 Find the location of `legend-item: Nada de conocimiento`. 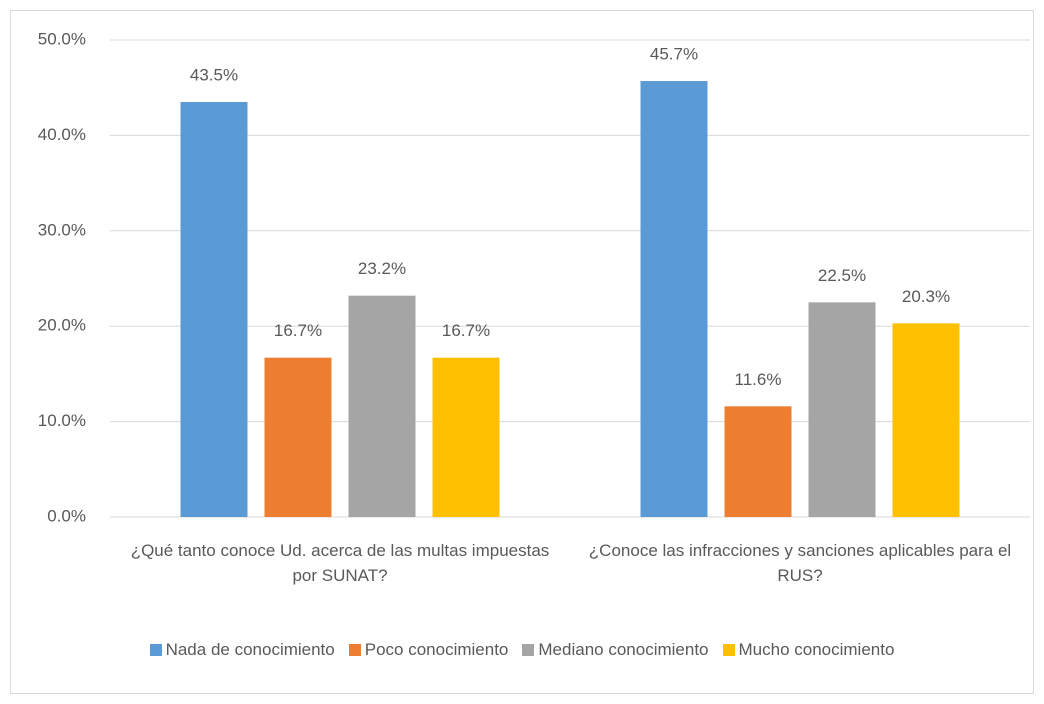

legend-item: Nada de conocimiento is located at coordinates (242, 650).